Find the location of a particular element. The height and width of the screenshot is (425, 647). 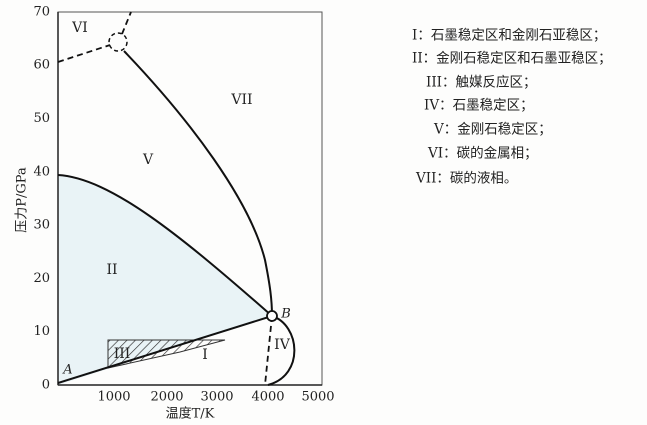

region-label: I is located at coordinates (205, 355).